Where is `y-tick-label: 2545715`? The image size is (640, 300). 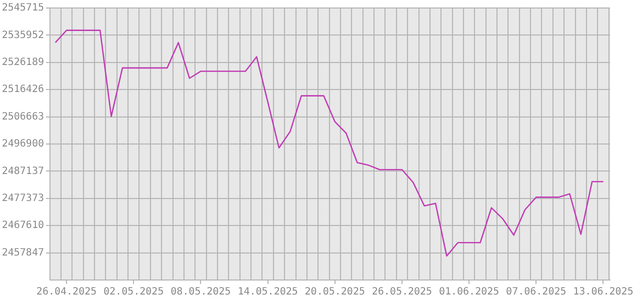
y-tick-label: 2545715 is located at coordinates (23, 8).